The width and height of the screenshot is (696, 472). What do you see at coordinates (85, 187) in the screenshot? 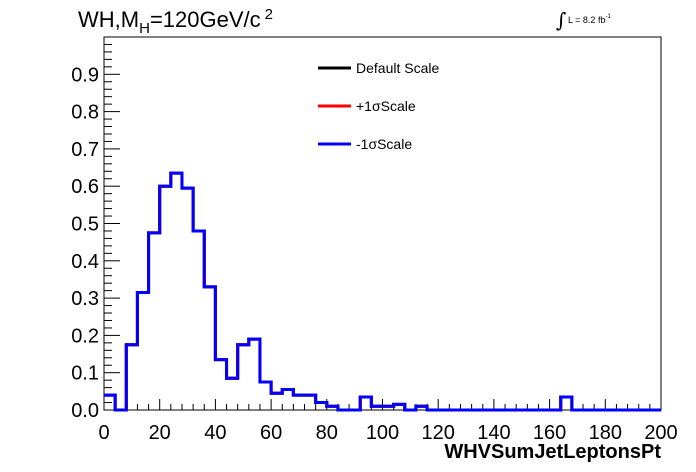
I see `y-tick-label: 0.6` at bounding box center [85, 187].